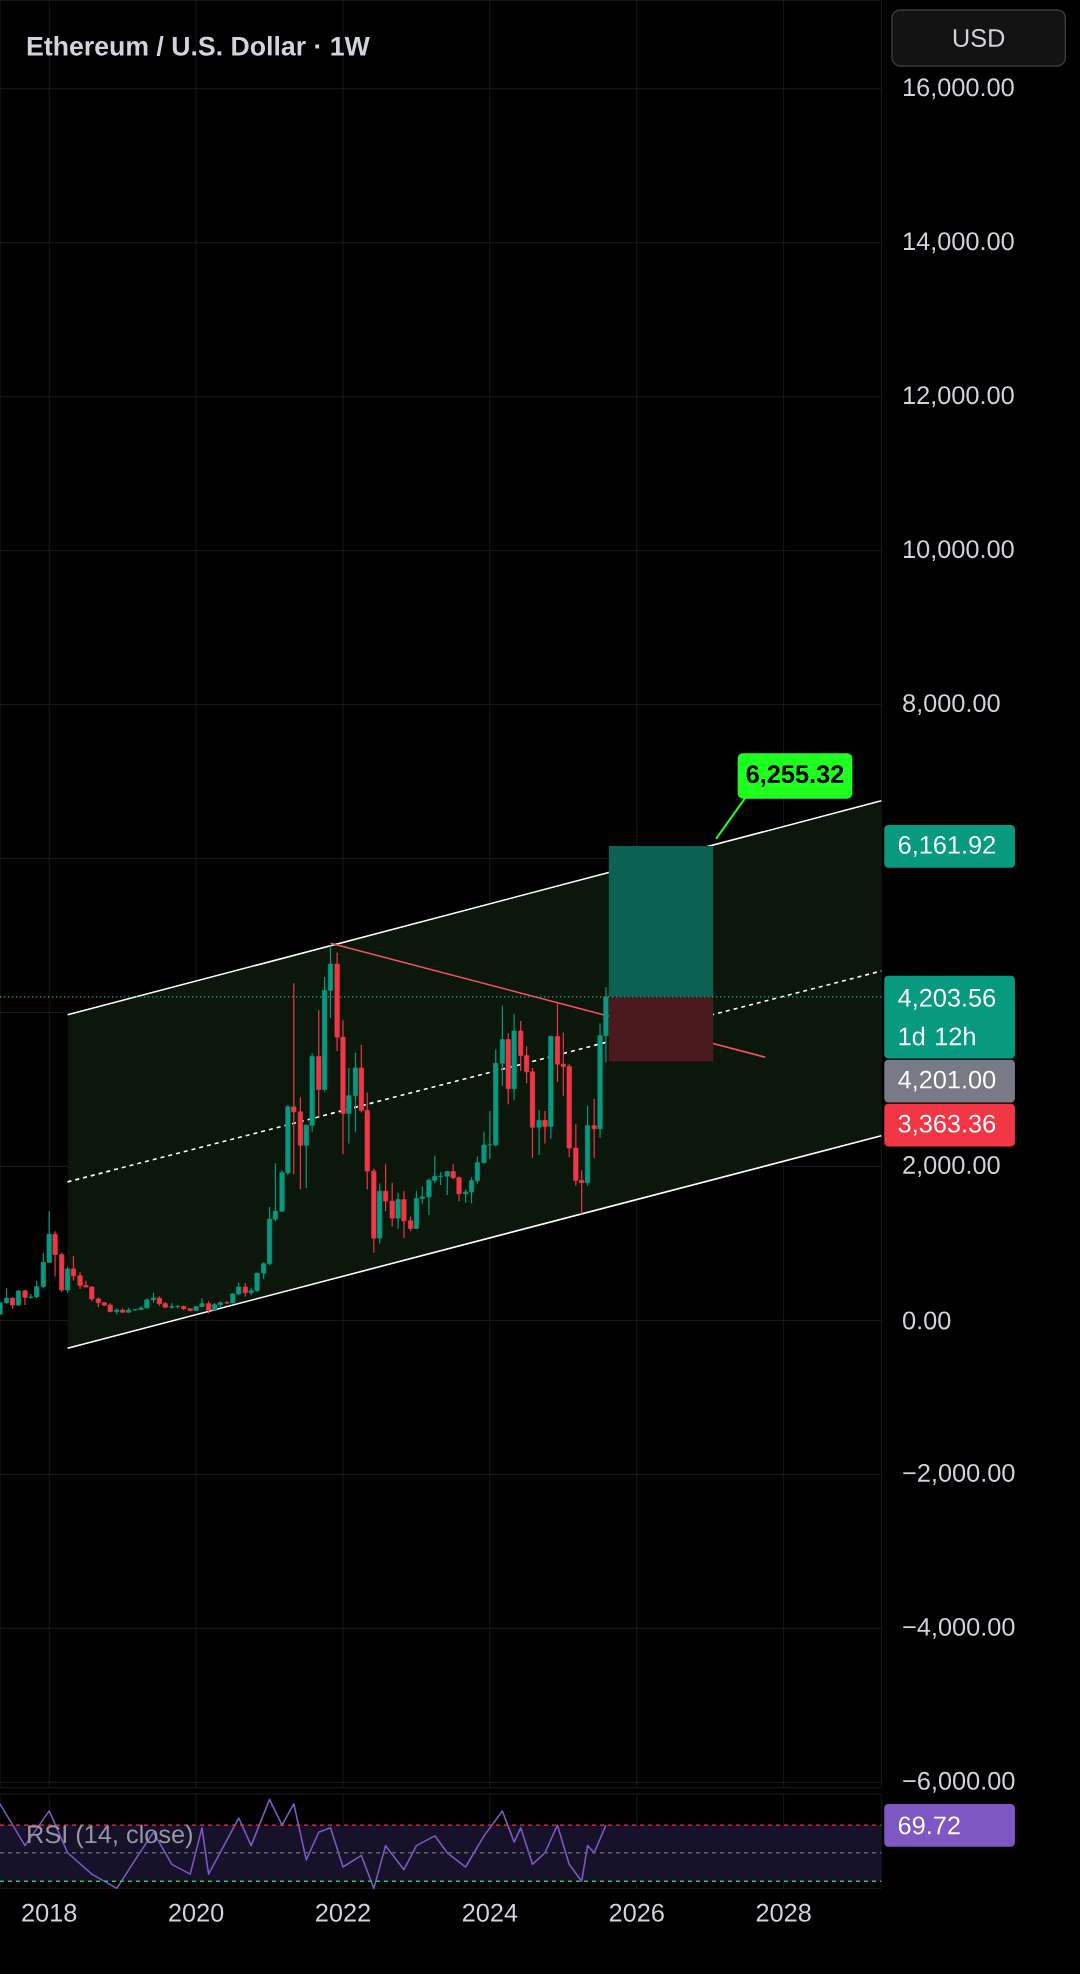 This screenshot has width=1080, height=1974. What do you see at coordinates (947, 1081) in the screenshot?
I see `text: 4,201.00` at bounding box center [947, 1081].